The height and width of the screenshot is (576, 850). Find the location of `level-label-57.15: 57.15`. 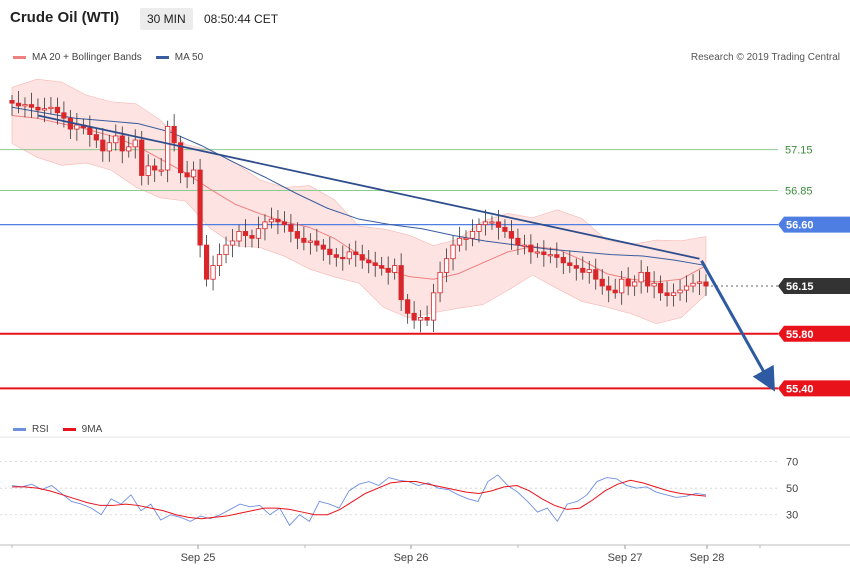

level-label-57.15: 57.15 is located at coordinates (799, 151).